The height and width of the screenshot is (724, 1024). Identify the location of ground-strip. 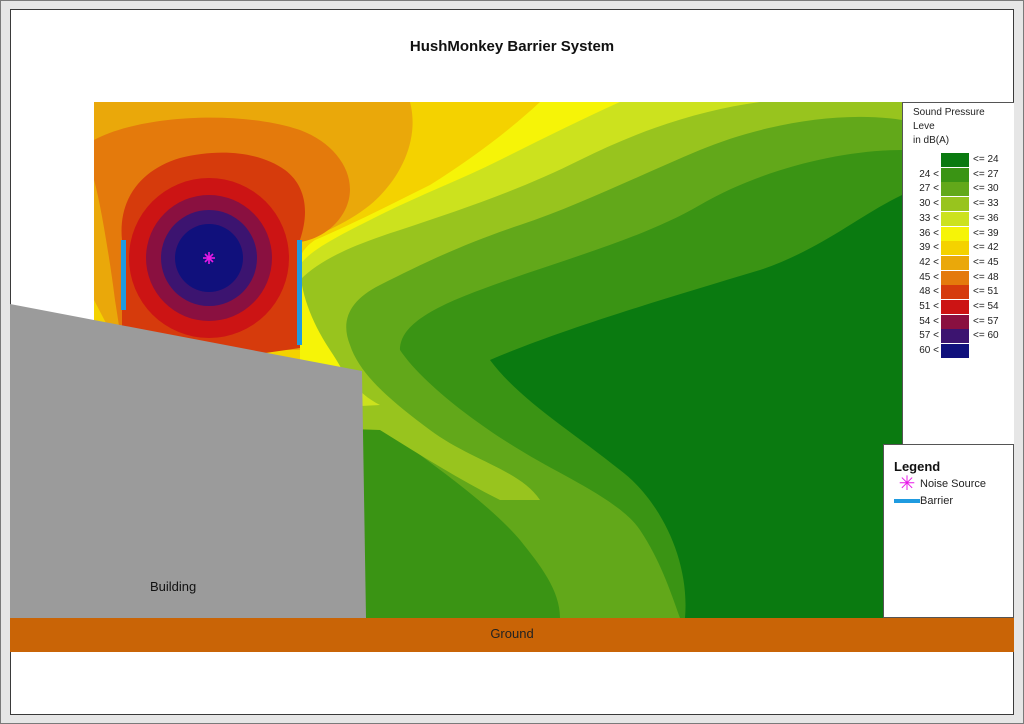
(512, 635).